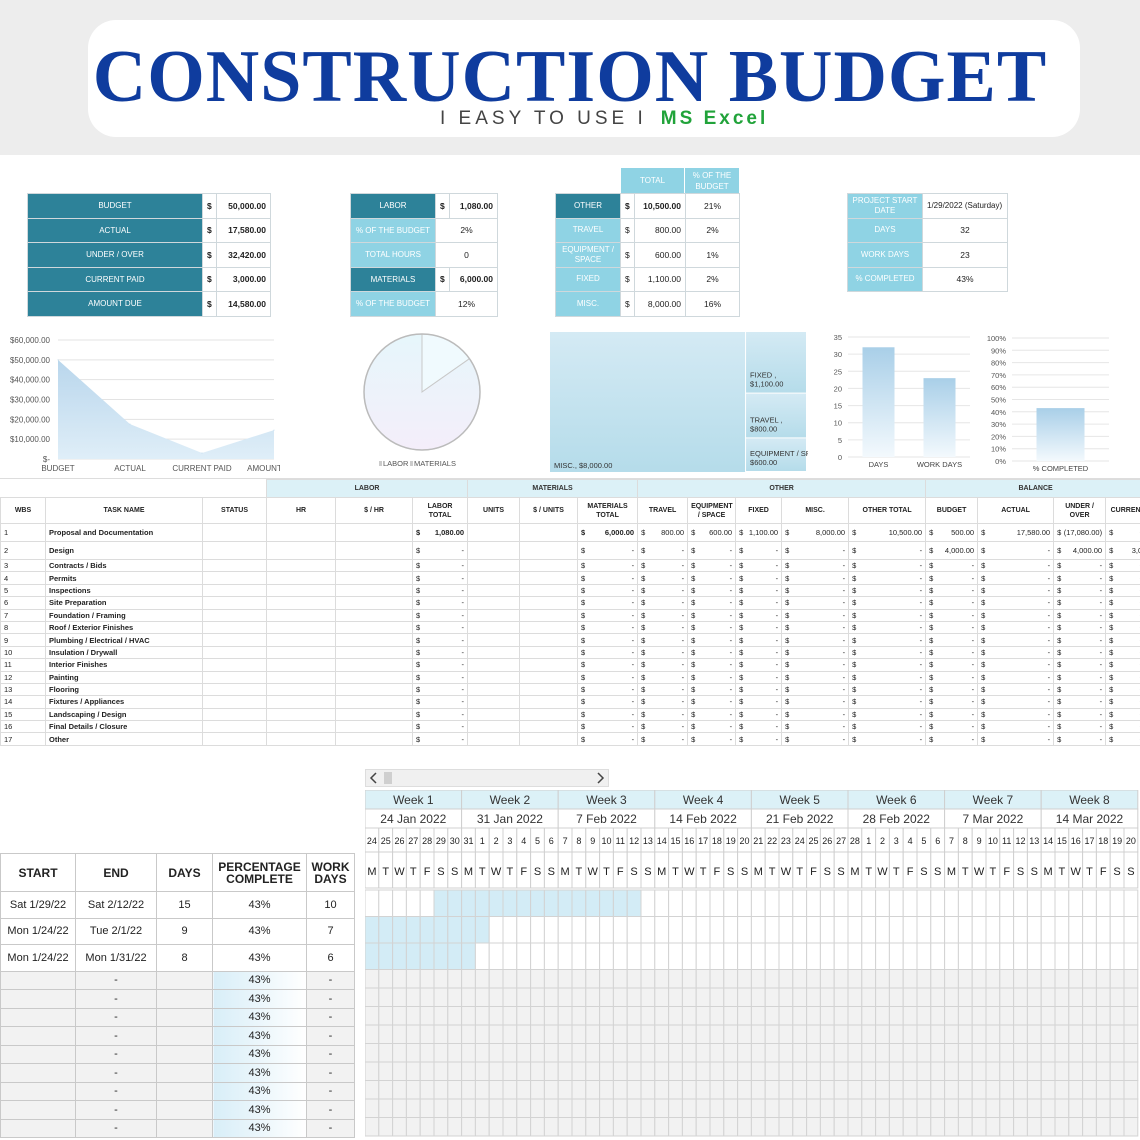  Describe the element at coordinates (606, 872) in the screenshot. I see `day-of-week: T` at that location.